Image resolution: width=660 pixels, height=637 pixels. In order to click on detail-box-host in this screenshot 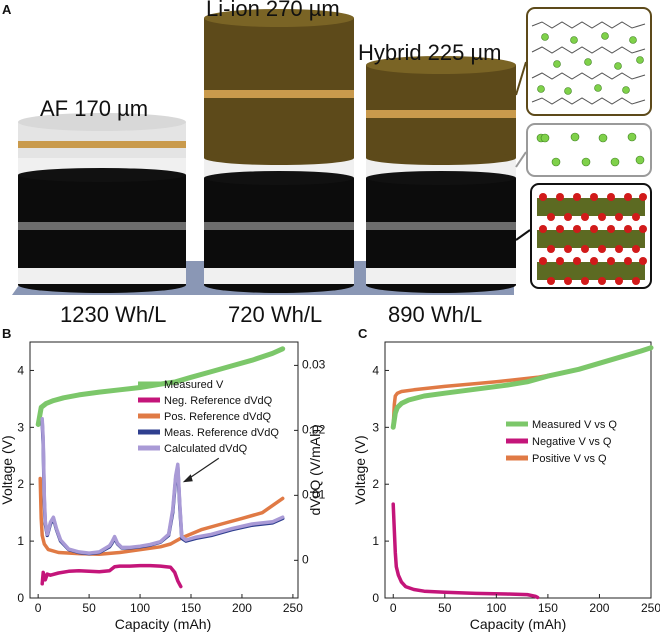, I will do `click(589, 61)`.